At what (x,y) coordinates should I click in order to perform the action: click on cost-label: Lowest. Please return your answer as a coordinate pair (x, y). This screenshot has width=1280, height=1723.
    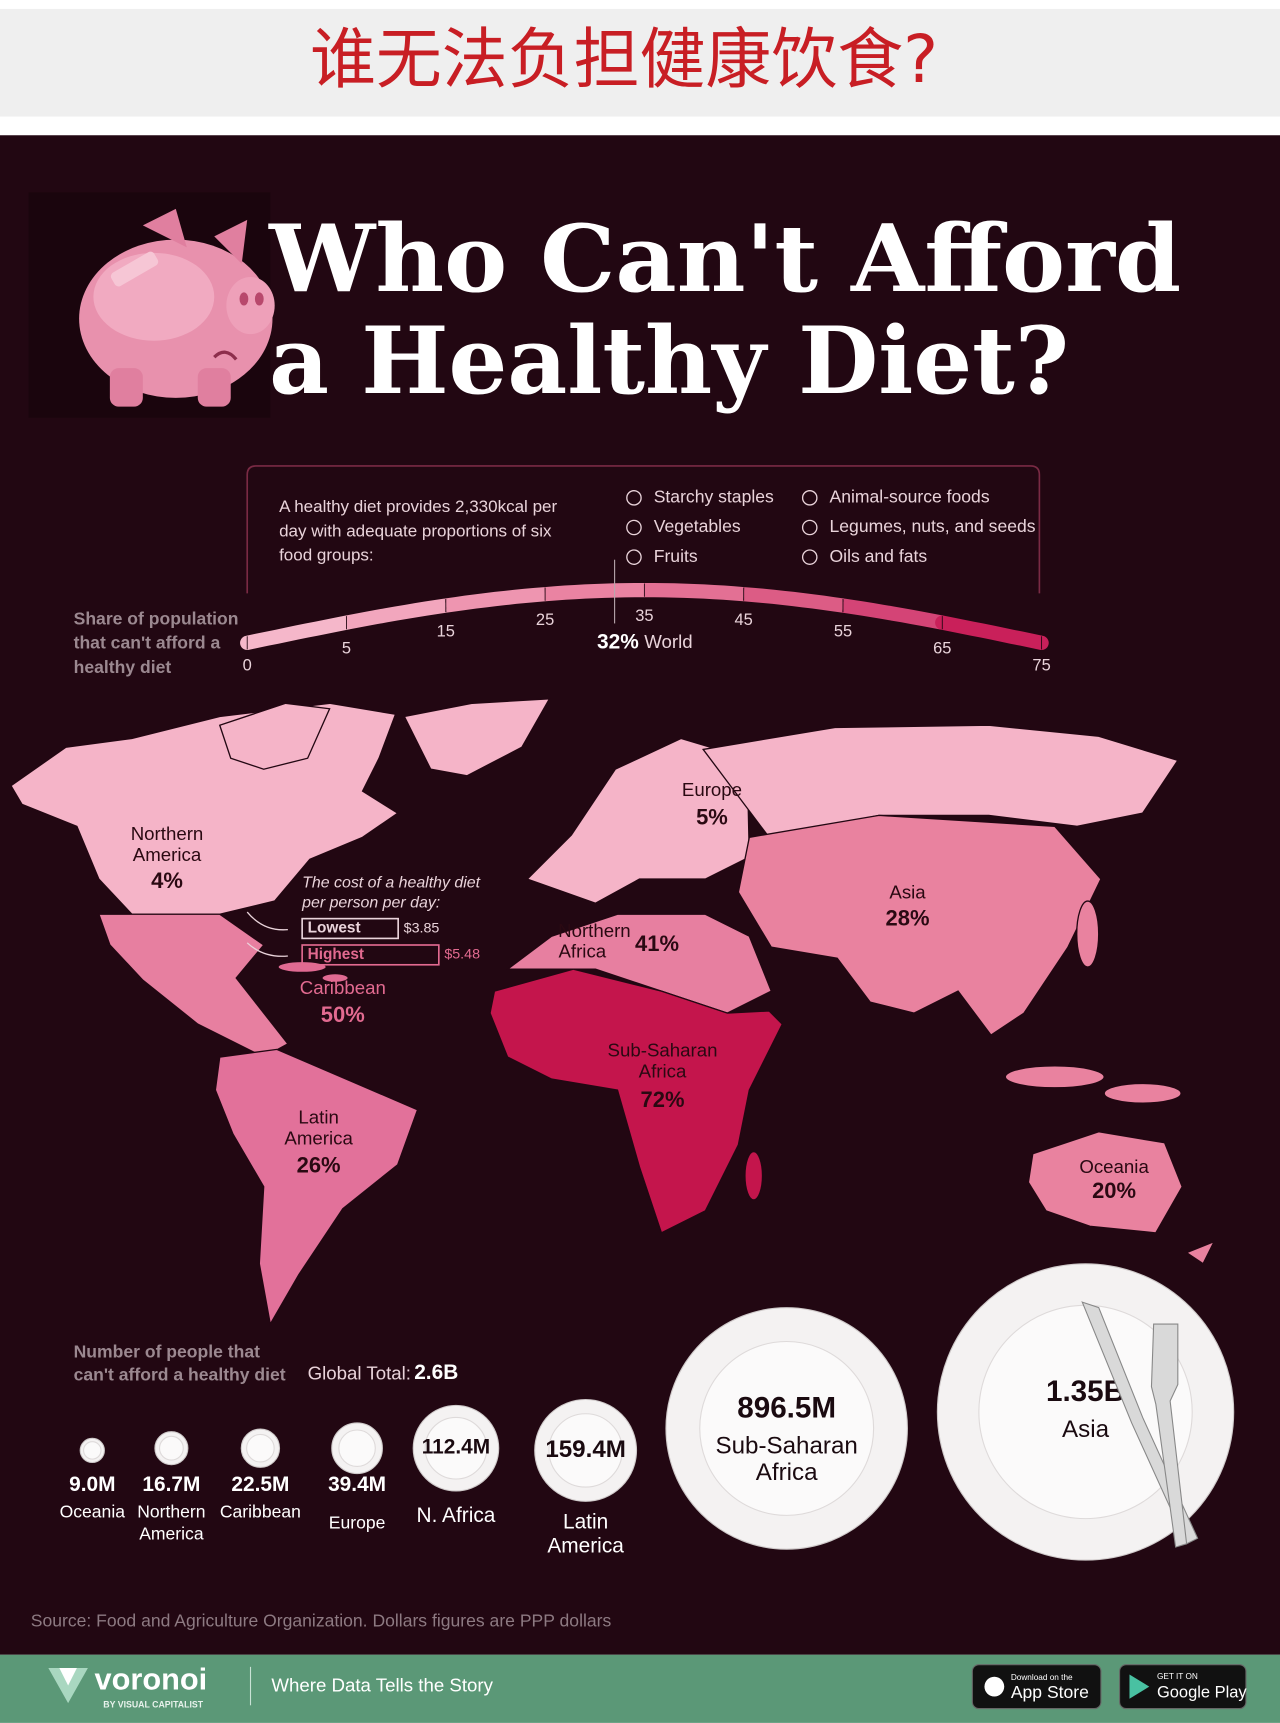
    Looking at the image, I should click on (334, 928).